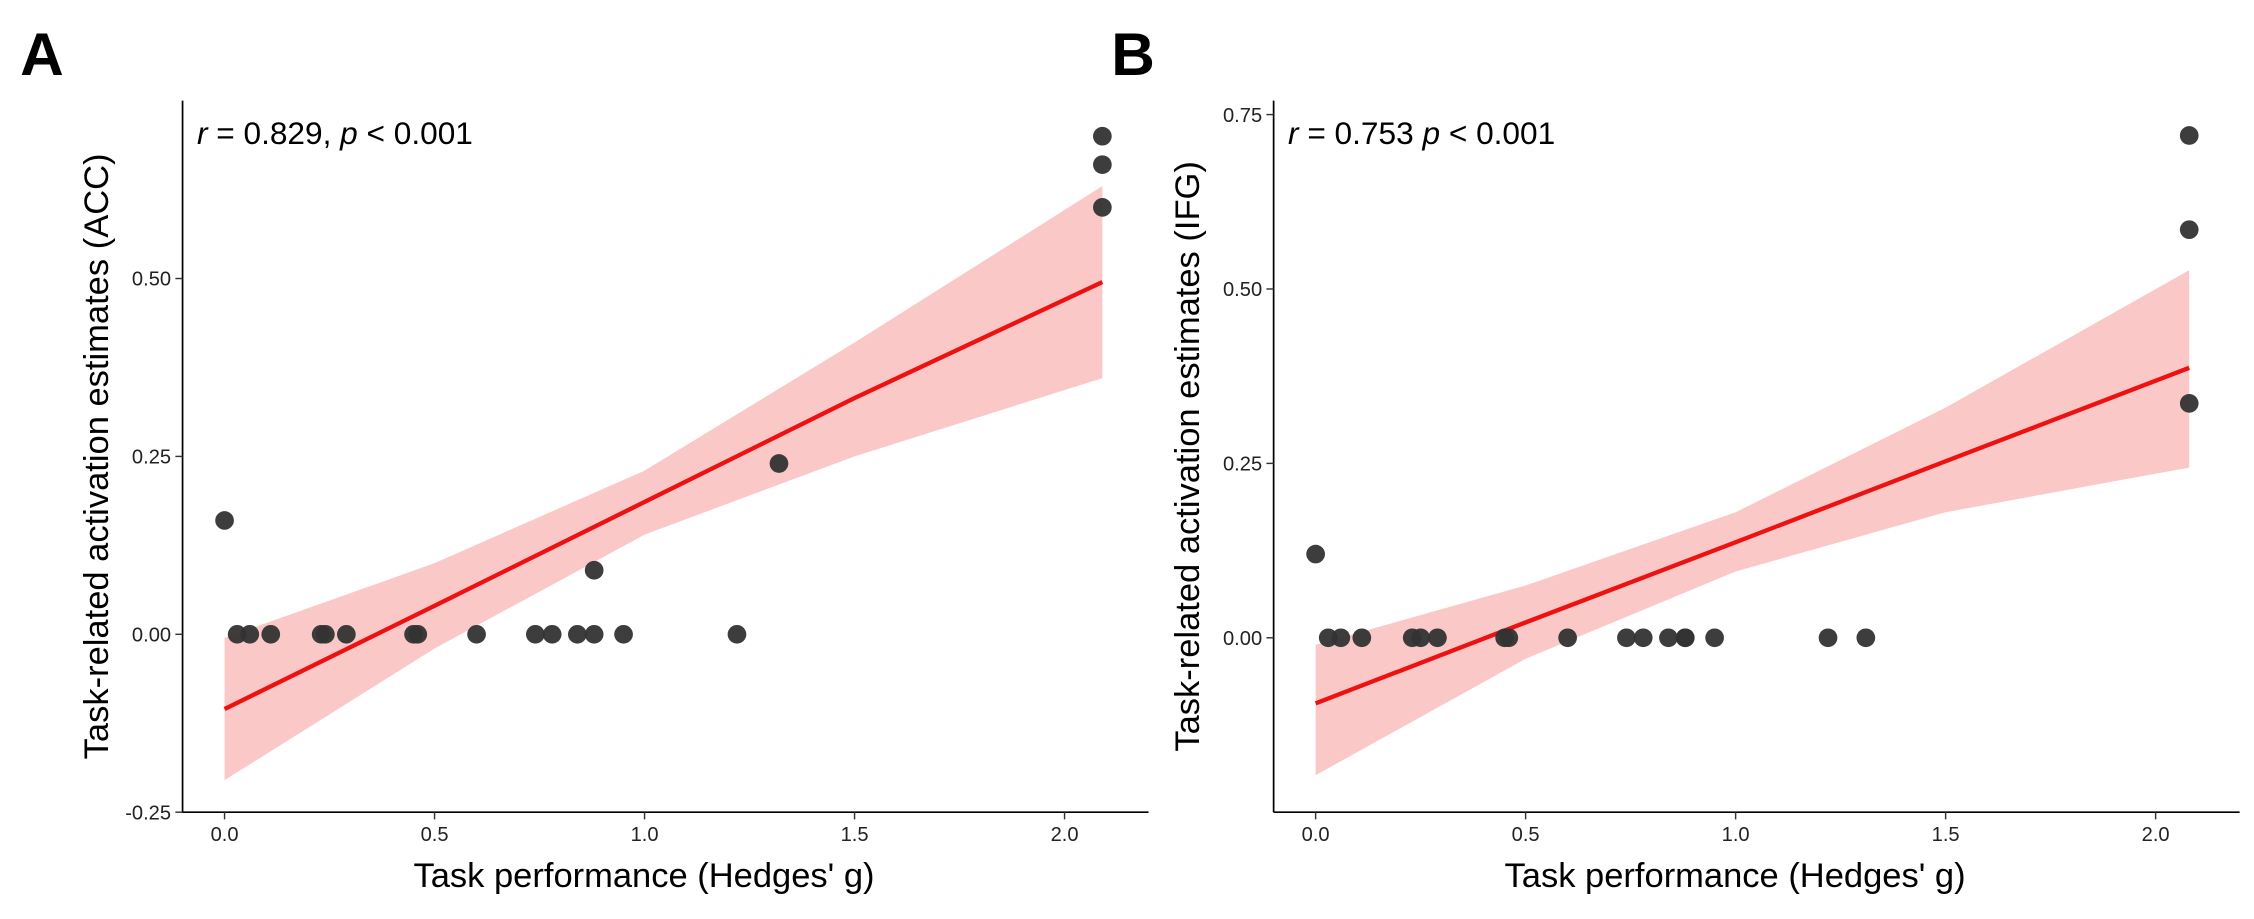 Image resolution: width=2254 pixels, height=919 pixels. What do you see at coordinates (1242, 116) in the screenshot?
I see `y-tick-label: 0.75` at bounding box center [1242, 116].